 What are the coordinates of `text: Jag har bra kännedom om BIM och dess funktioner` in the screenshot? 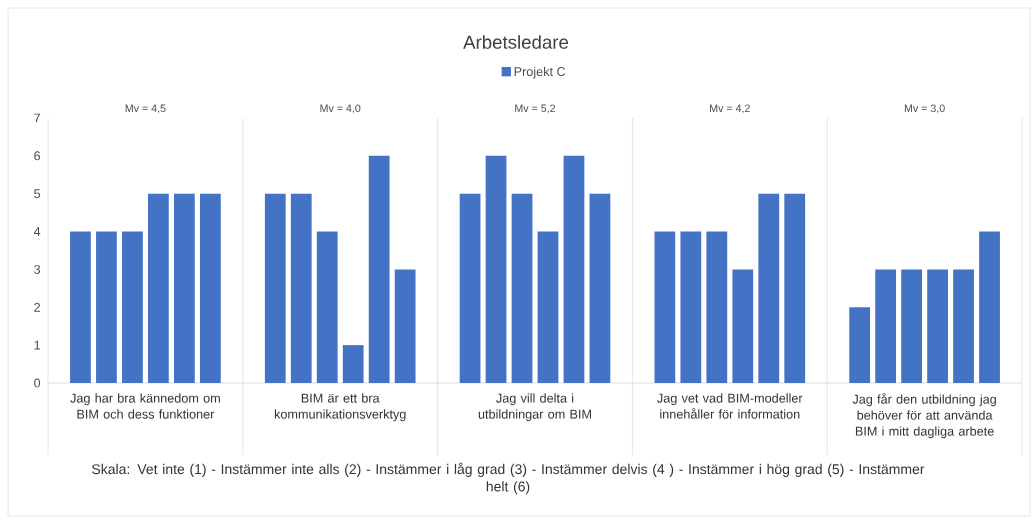 It's located at (145, 406).